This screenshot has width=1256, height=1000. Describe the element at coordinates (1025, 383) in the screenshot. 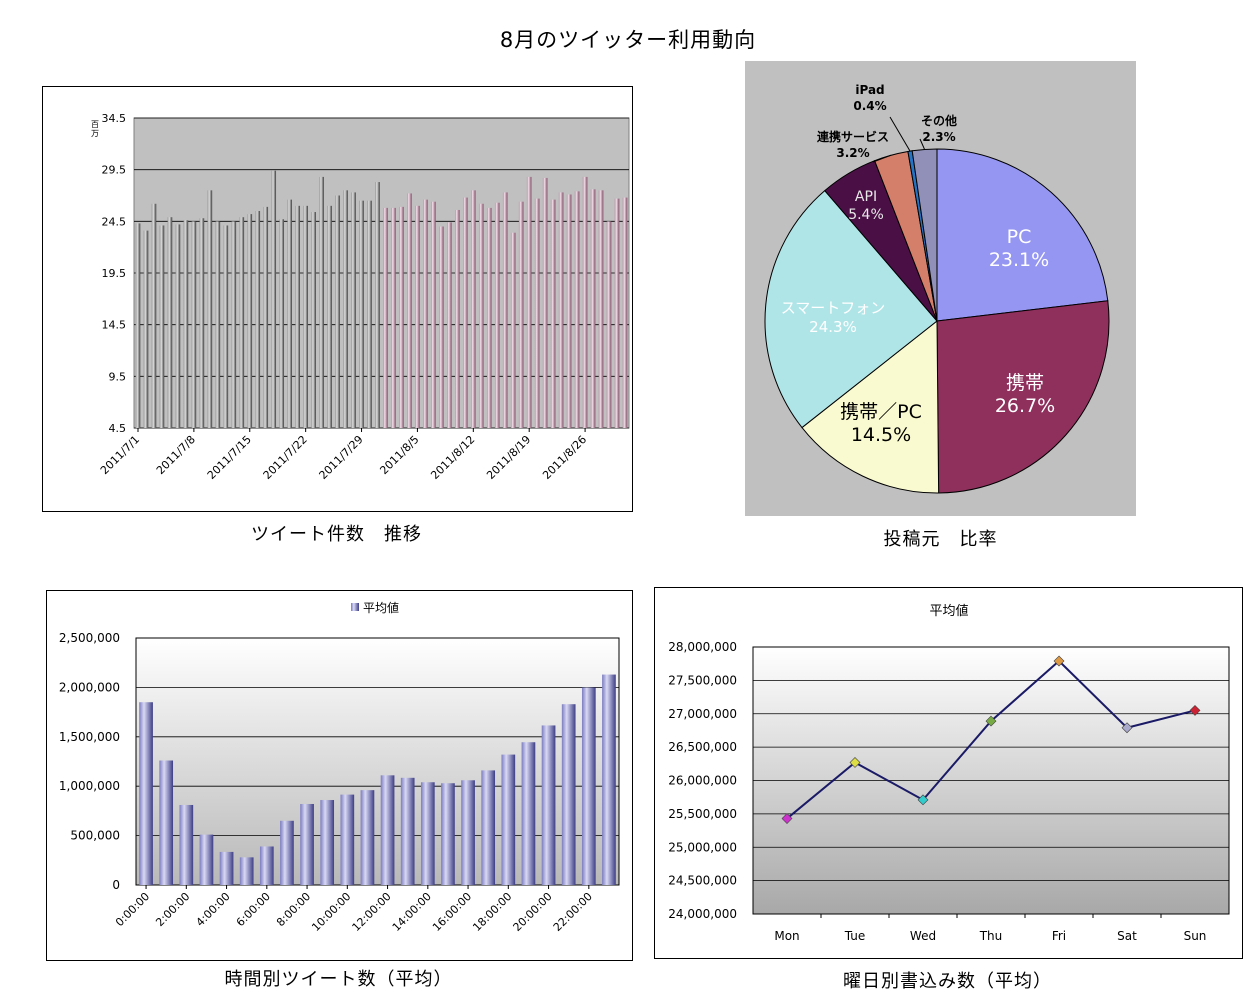

I see `pie-label: 携帯` at that location.